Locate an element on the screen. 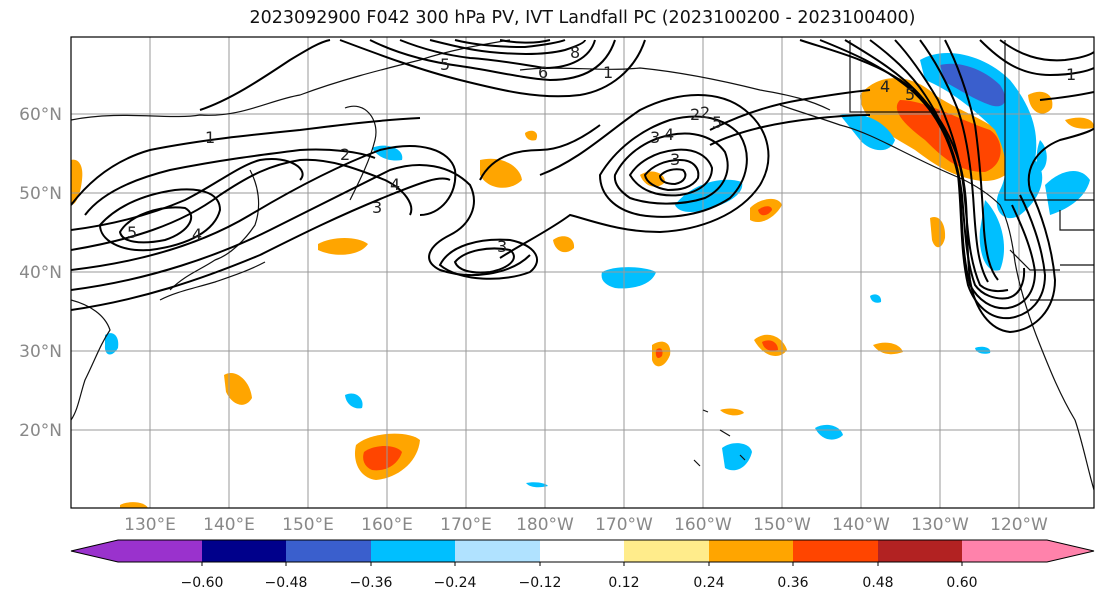 Image resolution: width=1105 pixels, height=601 pixels. pv-negative-135w-small is located at coordinates (876, 298).